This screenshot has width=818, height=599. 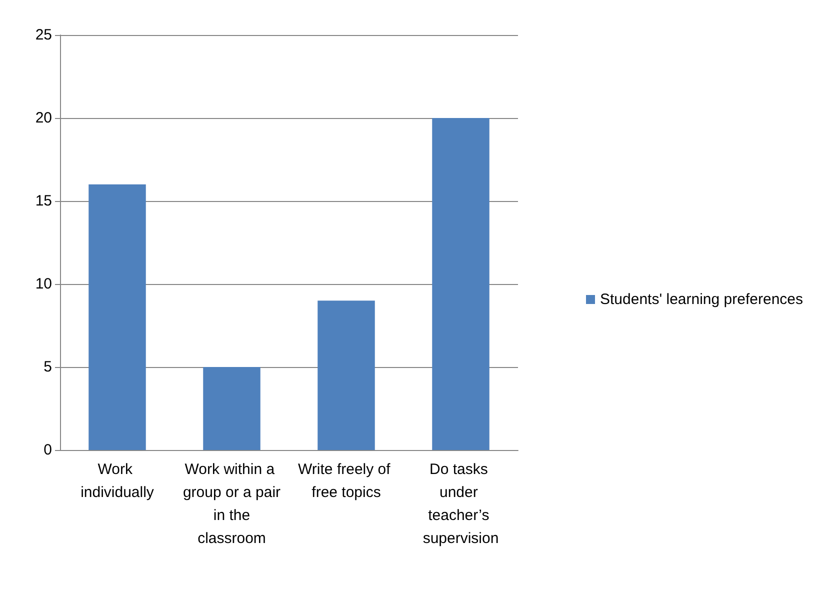 I want to click on y-tick-label: 20, so click(x=43, y=118).